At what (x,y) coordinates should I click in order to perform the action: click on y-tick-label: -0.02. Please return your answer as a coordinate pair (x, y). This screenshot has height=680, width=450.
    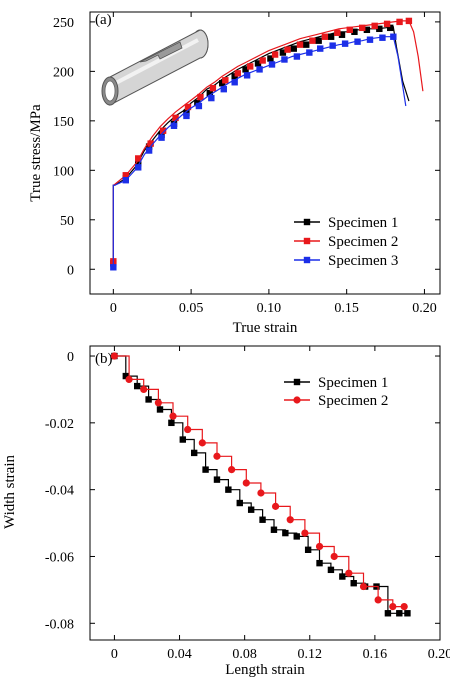
    Looking at the image, I should click on (59, 424).